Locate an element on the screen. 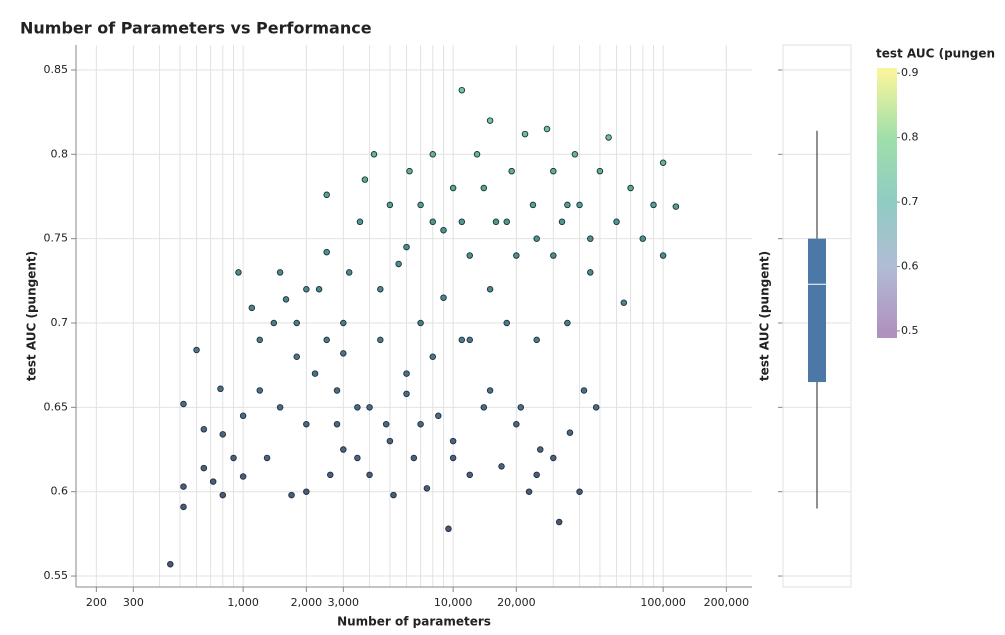 The width and height of the screenshot is (1005, 635). chart-title: Number of Parameters vs Performance is located at coordinates (196, 28).